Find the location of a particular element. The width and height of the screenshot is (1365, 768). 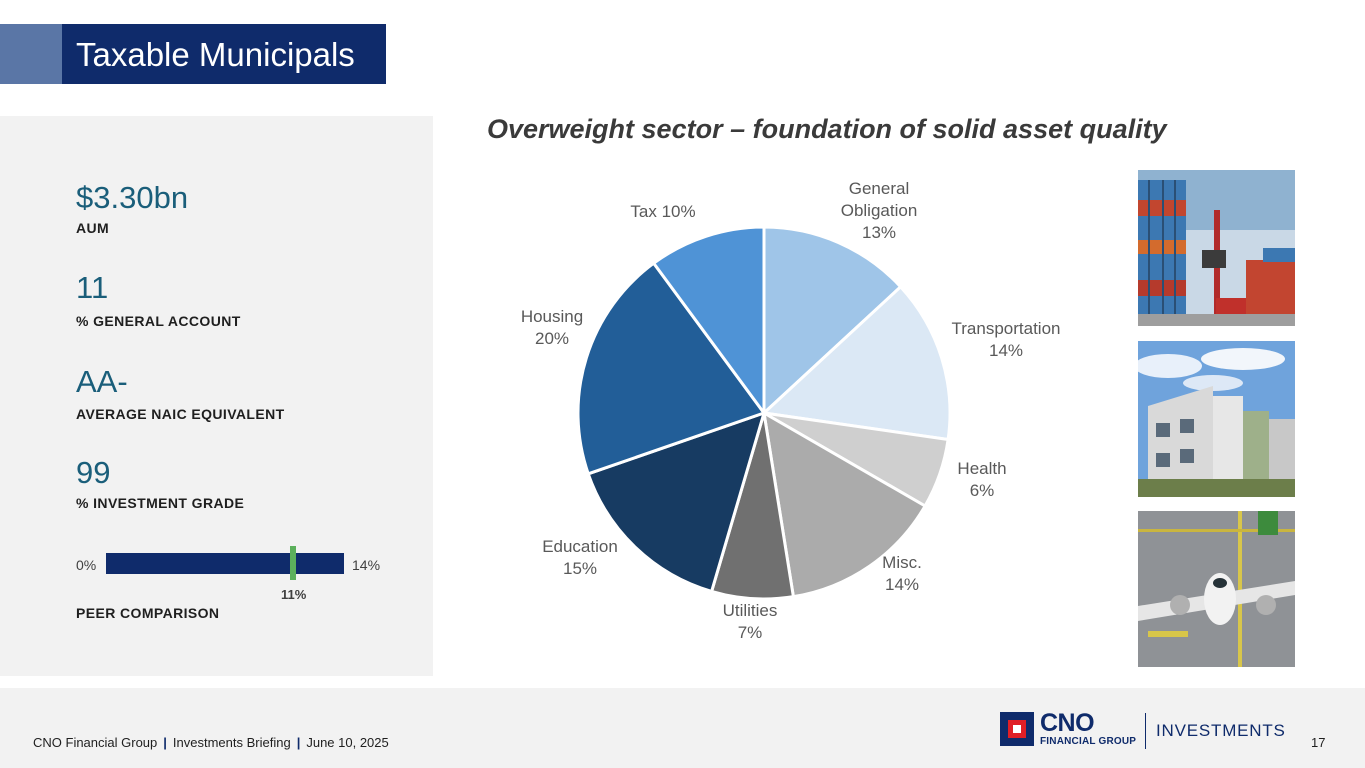

metric-investment-grade-value: 99 is located at coordinates (93, 472).